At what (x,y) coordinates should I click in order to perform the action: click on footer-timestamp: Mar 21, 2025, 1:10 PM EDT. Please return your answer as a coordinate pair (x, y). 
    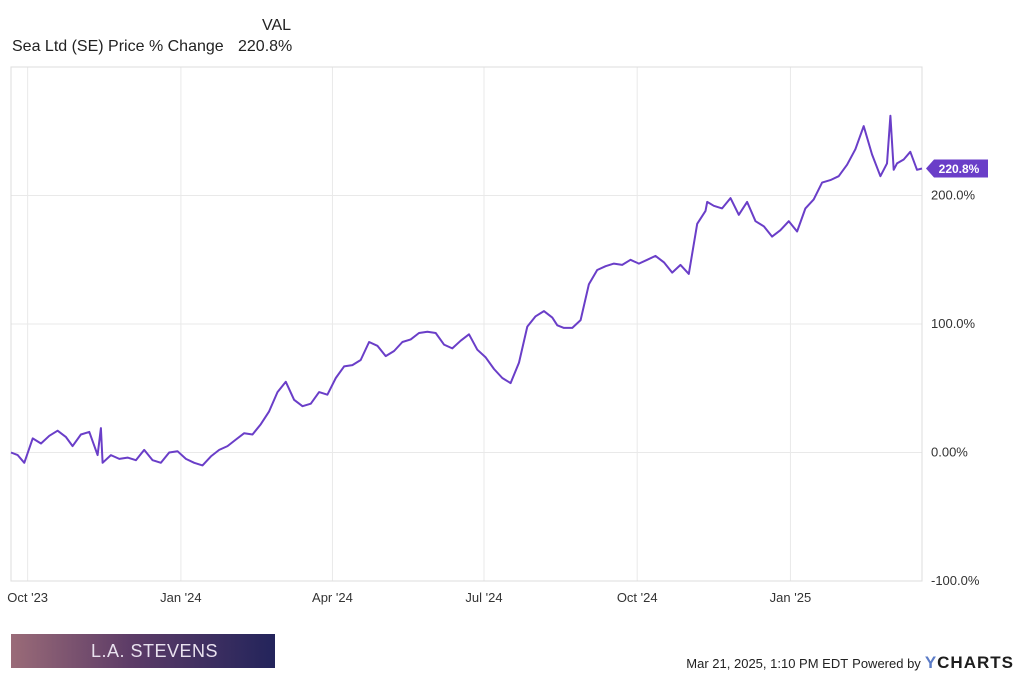
    Looking at the image, I should click on (767, 663).